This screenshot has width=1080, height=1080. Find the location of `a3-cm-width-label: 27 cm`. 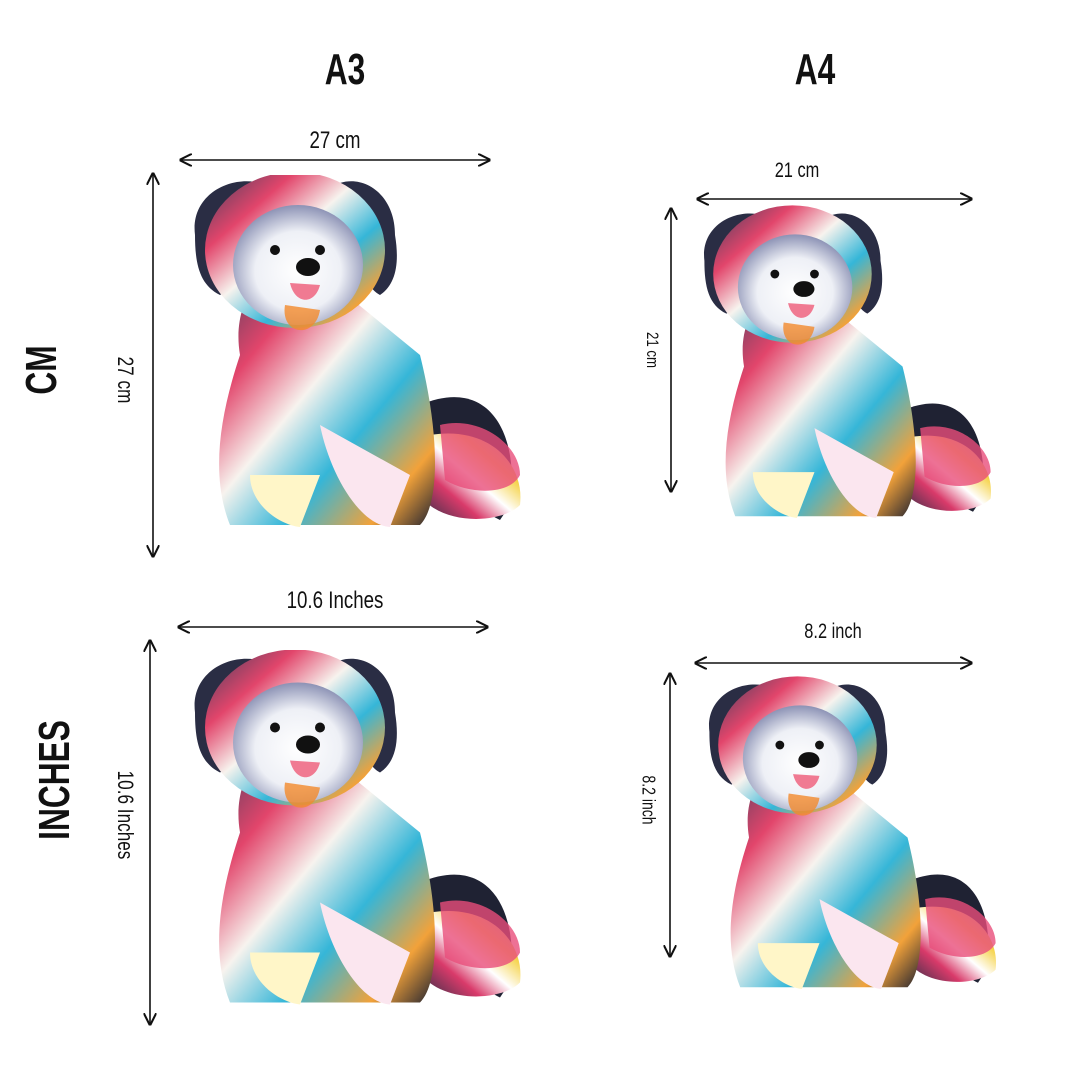

a3-cm-width-label: 27 cm is located at coordinates (335, 140).